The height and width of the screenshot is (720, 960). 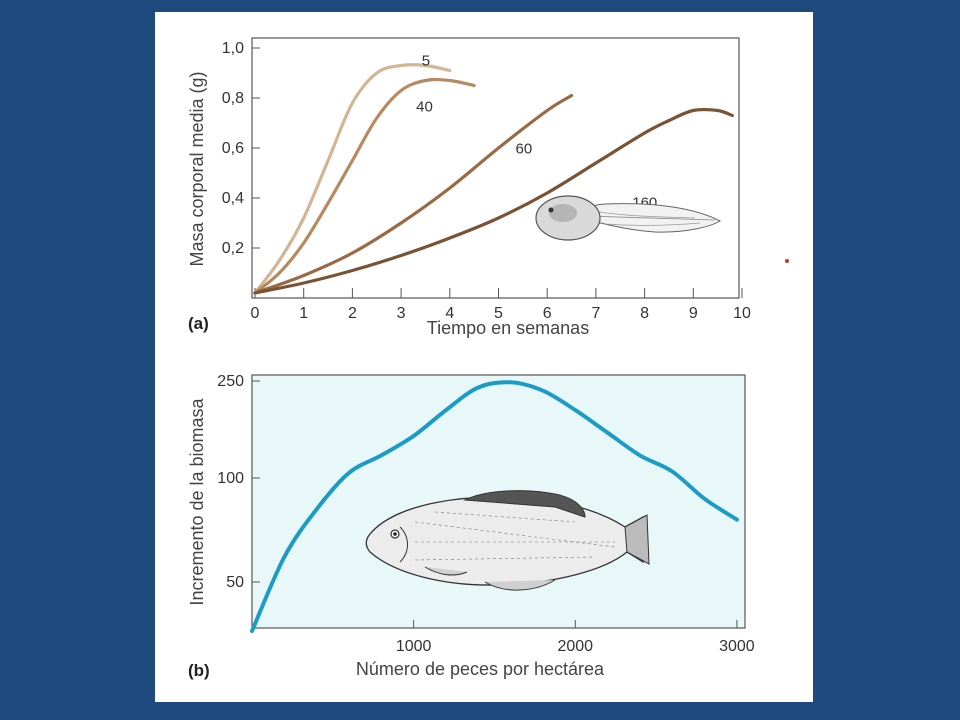 I want to click on y-tick-label-a: 0,4, so click(x=233, y=198).